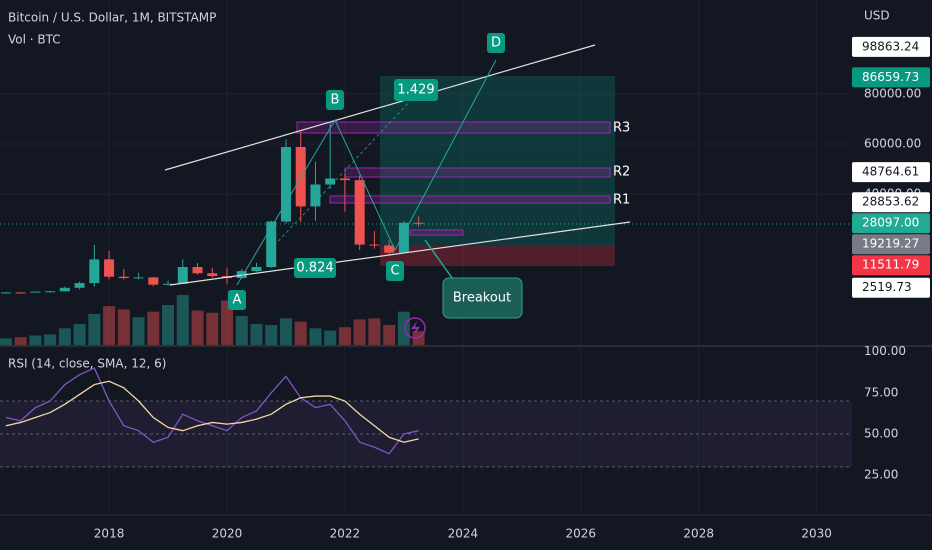 The width and height of the screenshot is (932, 550). What do you see at coordinates (212, 411) in the screenshot?
I see `rsi-line` at bounding box center [212, 411].